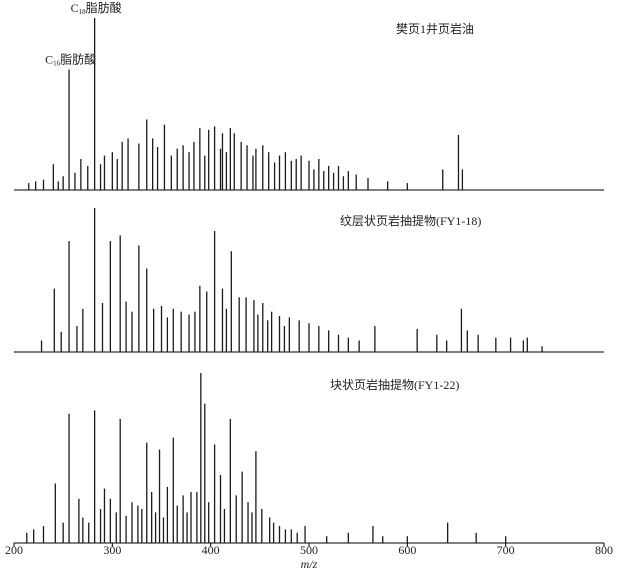 This screenshot has height=572, width=618. I want to click on annotation: C16脂肪酸, so click(70, 59).